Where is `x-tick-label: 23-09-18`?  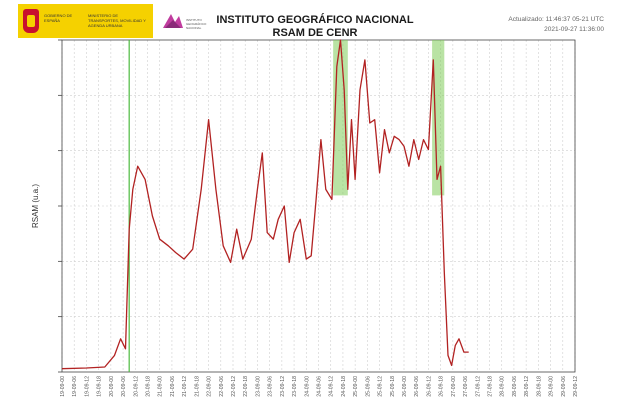
x-tick-label: 23-09-18 is located at coordinates (295, 386).